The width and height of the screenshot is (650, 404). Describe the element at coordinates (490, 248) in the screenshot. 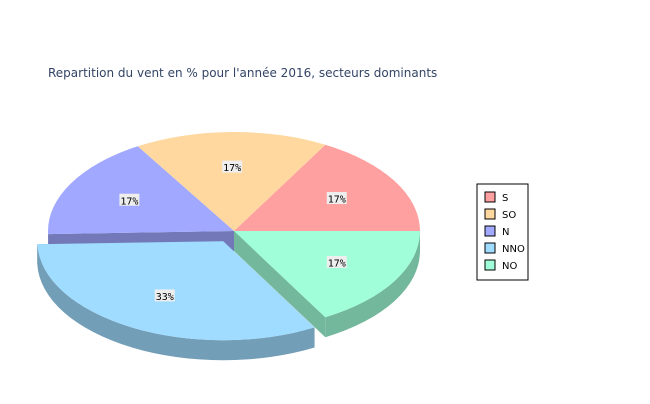

I see `legend-swatch-nno` at that location.